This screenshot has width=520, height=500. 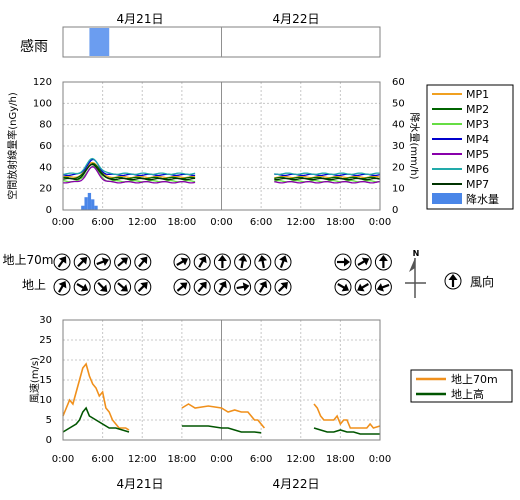 What do you see at coordinates (415, 273) in the screenshot?
I see `north-indicator: N` at bounding box center [415, 273].